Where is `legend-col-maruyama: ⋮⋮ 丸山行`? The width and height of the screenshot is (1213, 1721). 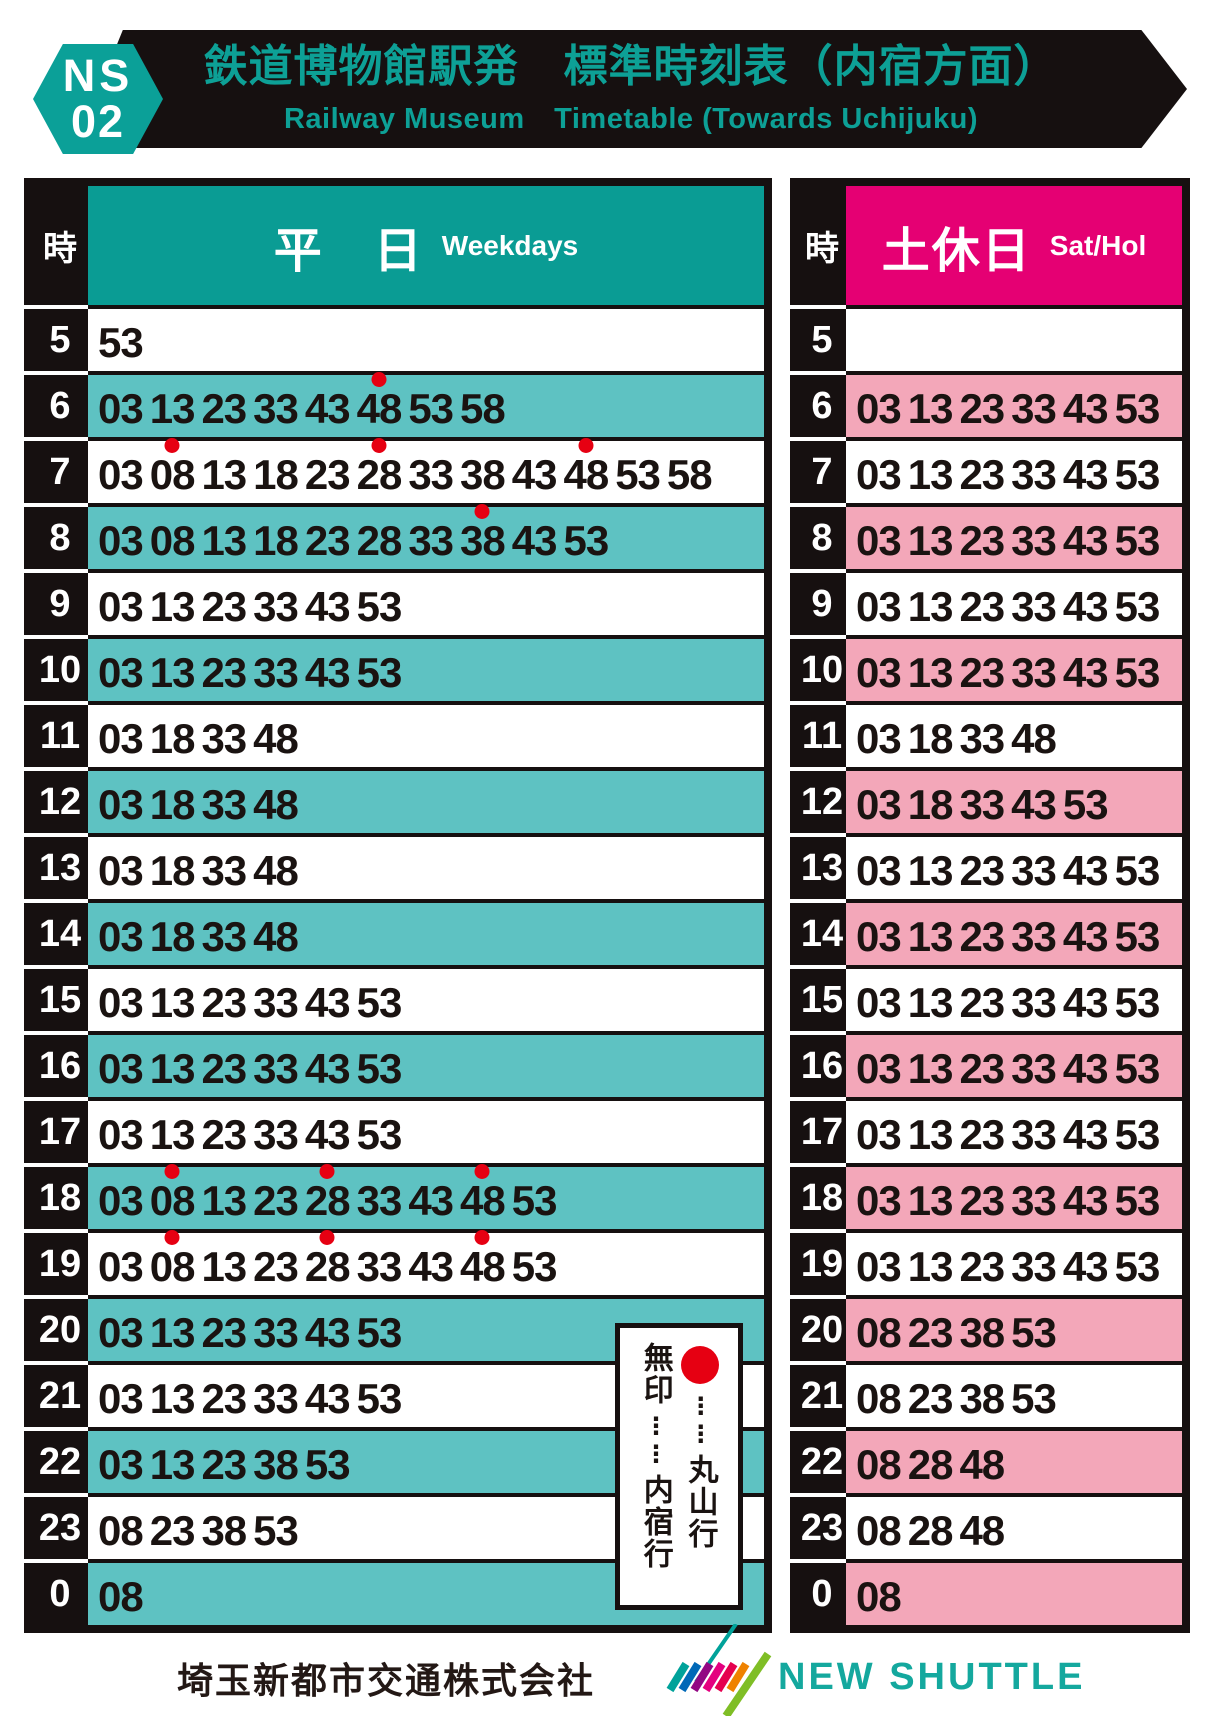
legend-col-maruyama: ⋮⋮ 丸山行 is located at coordinates (699, 1473).